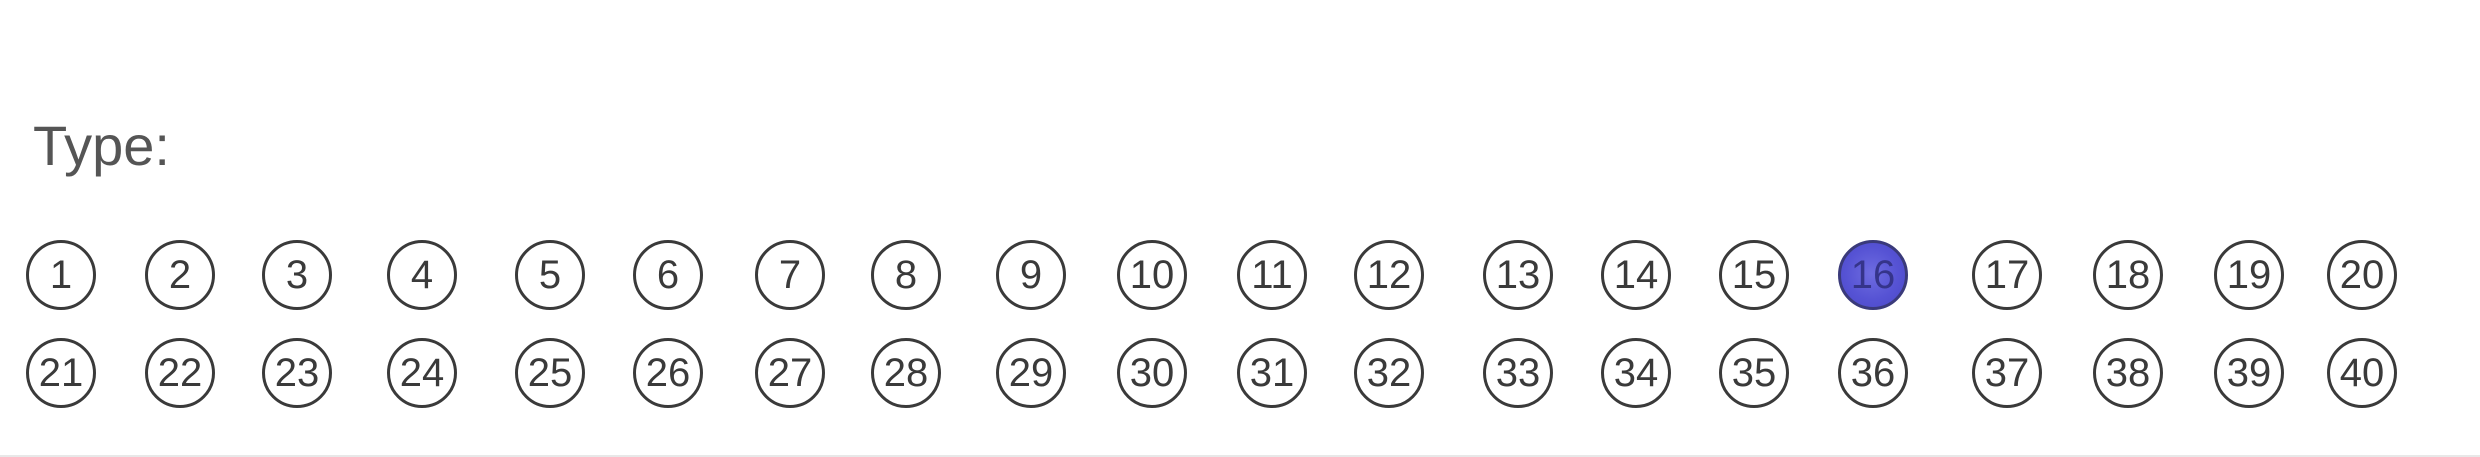 The width and height of the screenshot is (2480, 457). What do you see at coordinates (1389, 275) in the screenshot?
I see `option-bubble-12: 12` at bounding box center [1389, 275].